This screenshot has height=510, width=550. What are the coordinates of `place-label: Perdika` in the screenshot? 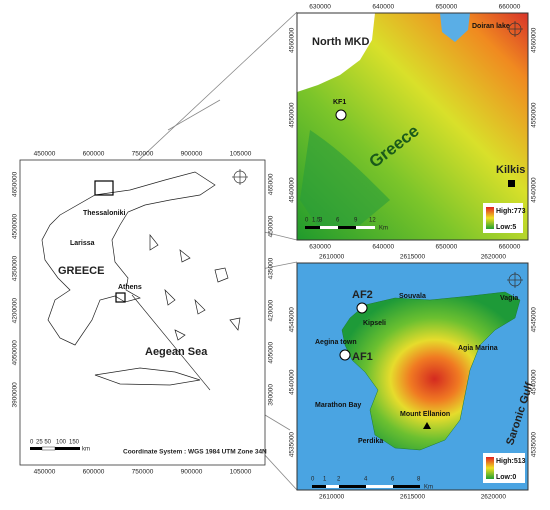 It's located at (370, 441).